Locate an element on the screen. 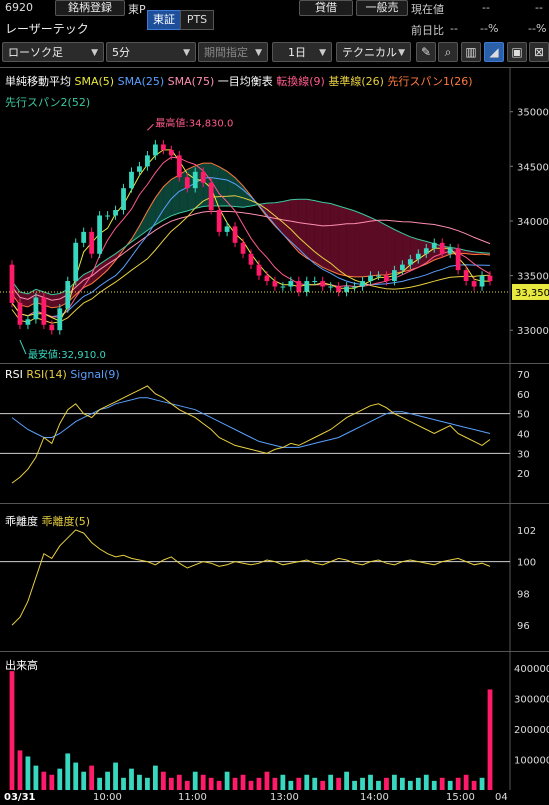  interval-select: 5分 ▼ is located at coordinates (151, 52).